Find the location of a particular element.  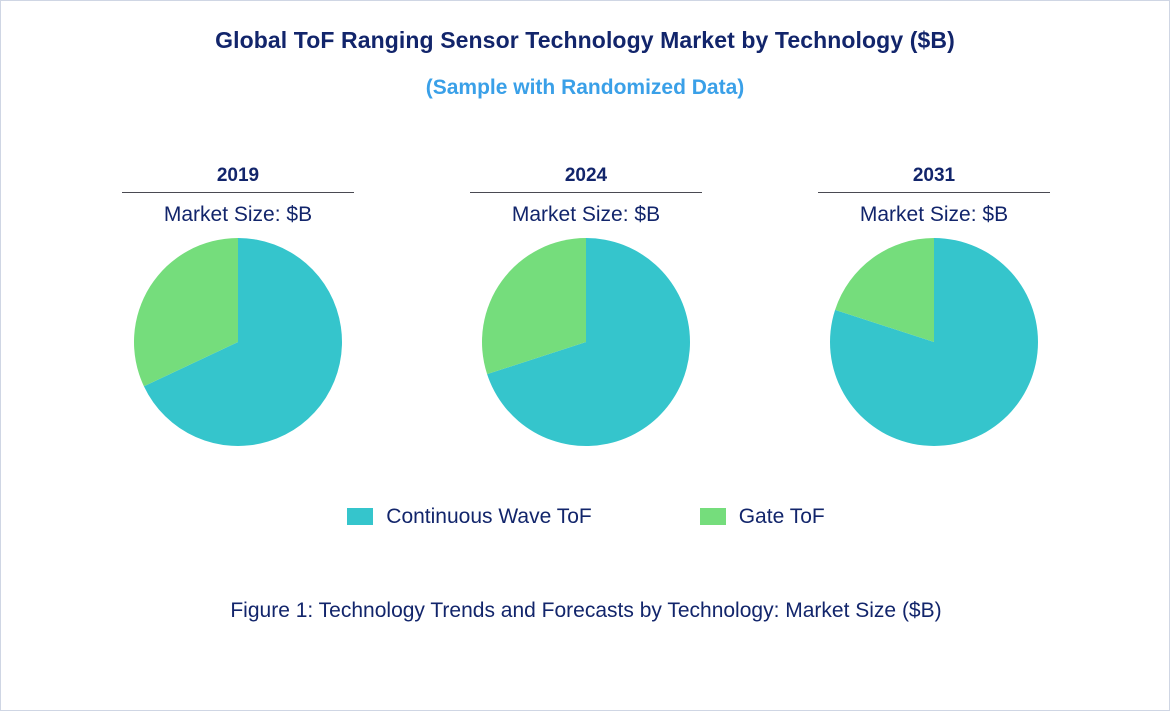

chart-legend: Continuous Wave ToF Gate ToF is located at coordinates (585, 516).